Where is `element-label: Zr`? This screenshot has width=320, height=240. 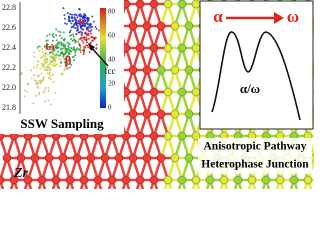
element-label: Zr is located at coordinates (21, 173).